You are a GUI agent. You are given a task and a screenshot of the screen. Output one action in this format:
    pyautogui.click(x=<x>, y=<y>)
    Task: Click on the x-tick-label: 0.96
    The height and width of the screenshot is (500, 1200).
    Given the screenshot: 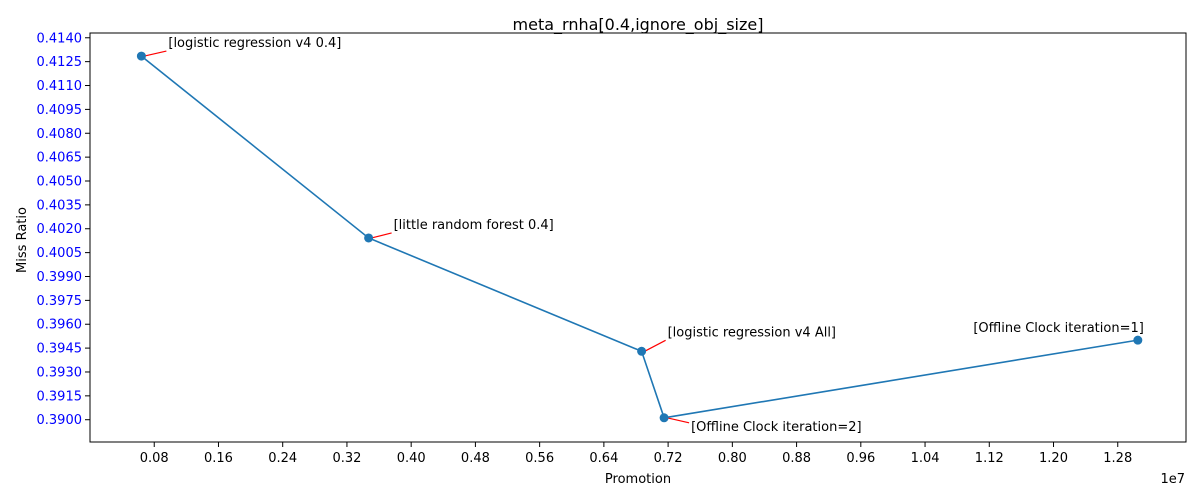 What is the action you would take?
    pyautogui.click(x=860, y=458)
    